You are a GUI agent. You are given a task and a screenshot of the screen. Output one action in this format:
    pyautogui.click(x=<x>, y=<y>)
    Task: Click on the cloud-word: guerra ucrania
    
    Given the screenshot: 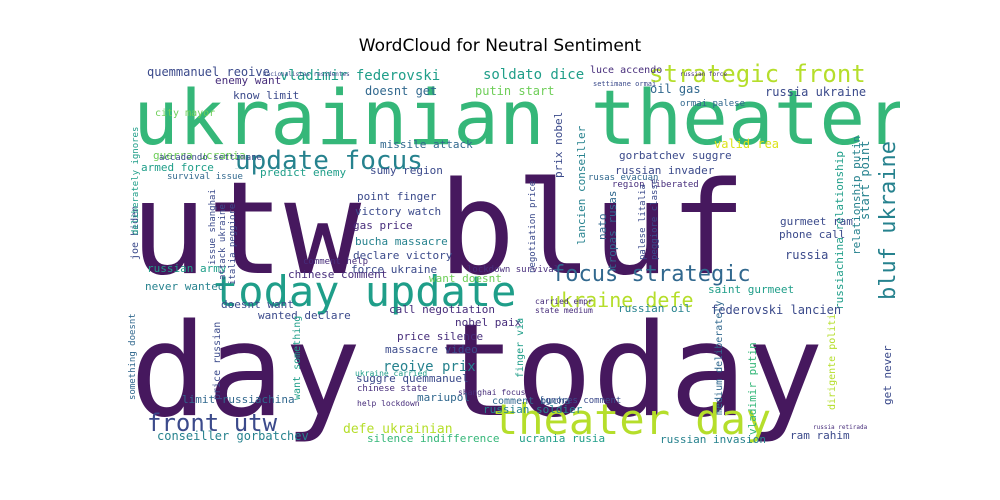 What is the action you would take?
    pyautogui.click(x=199, y=155)
    